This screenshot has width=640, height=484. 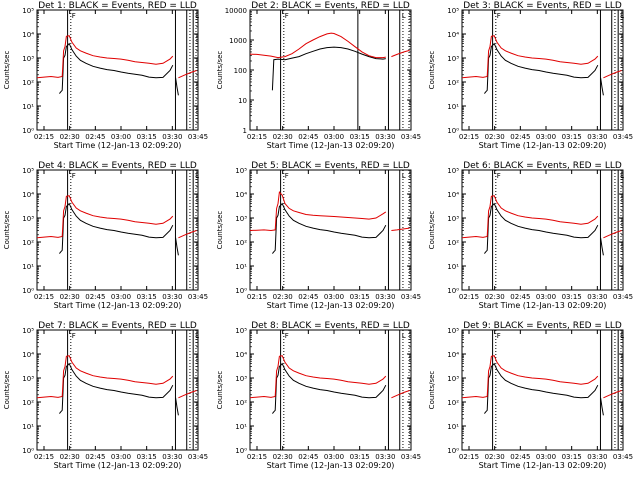 I want to click on x-tick-label: 03:00, so click(x=334, y=457).